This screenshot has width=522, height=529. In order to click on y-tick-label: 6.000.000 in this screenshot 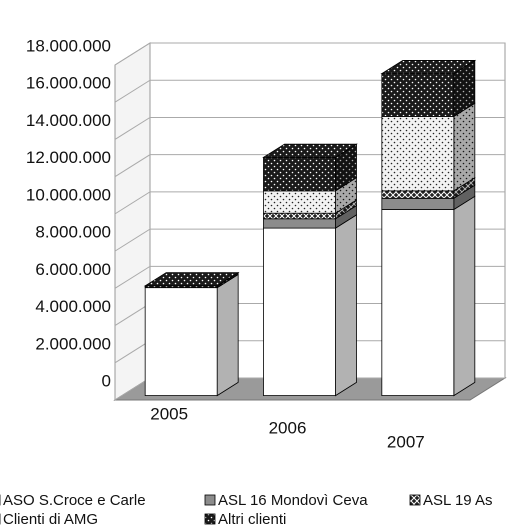, I will do `click(73, 269)`.